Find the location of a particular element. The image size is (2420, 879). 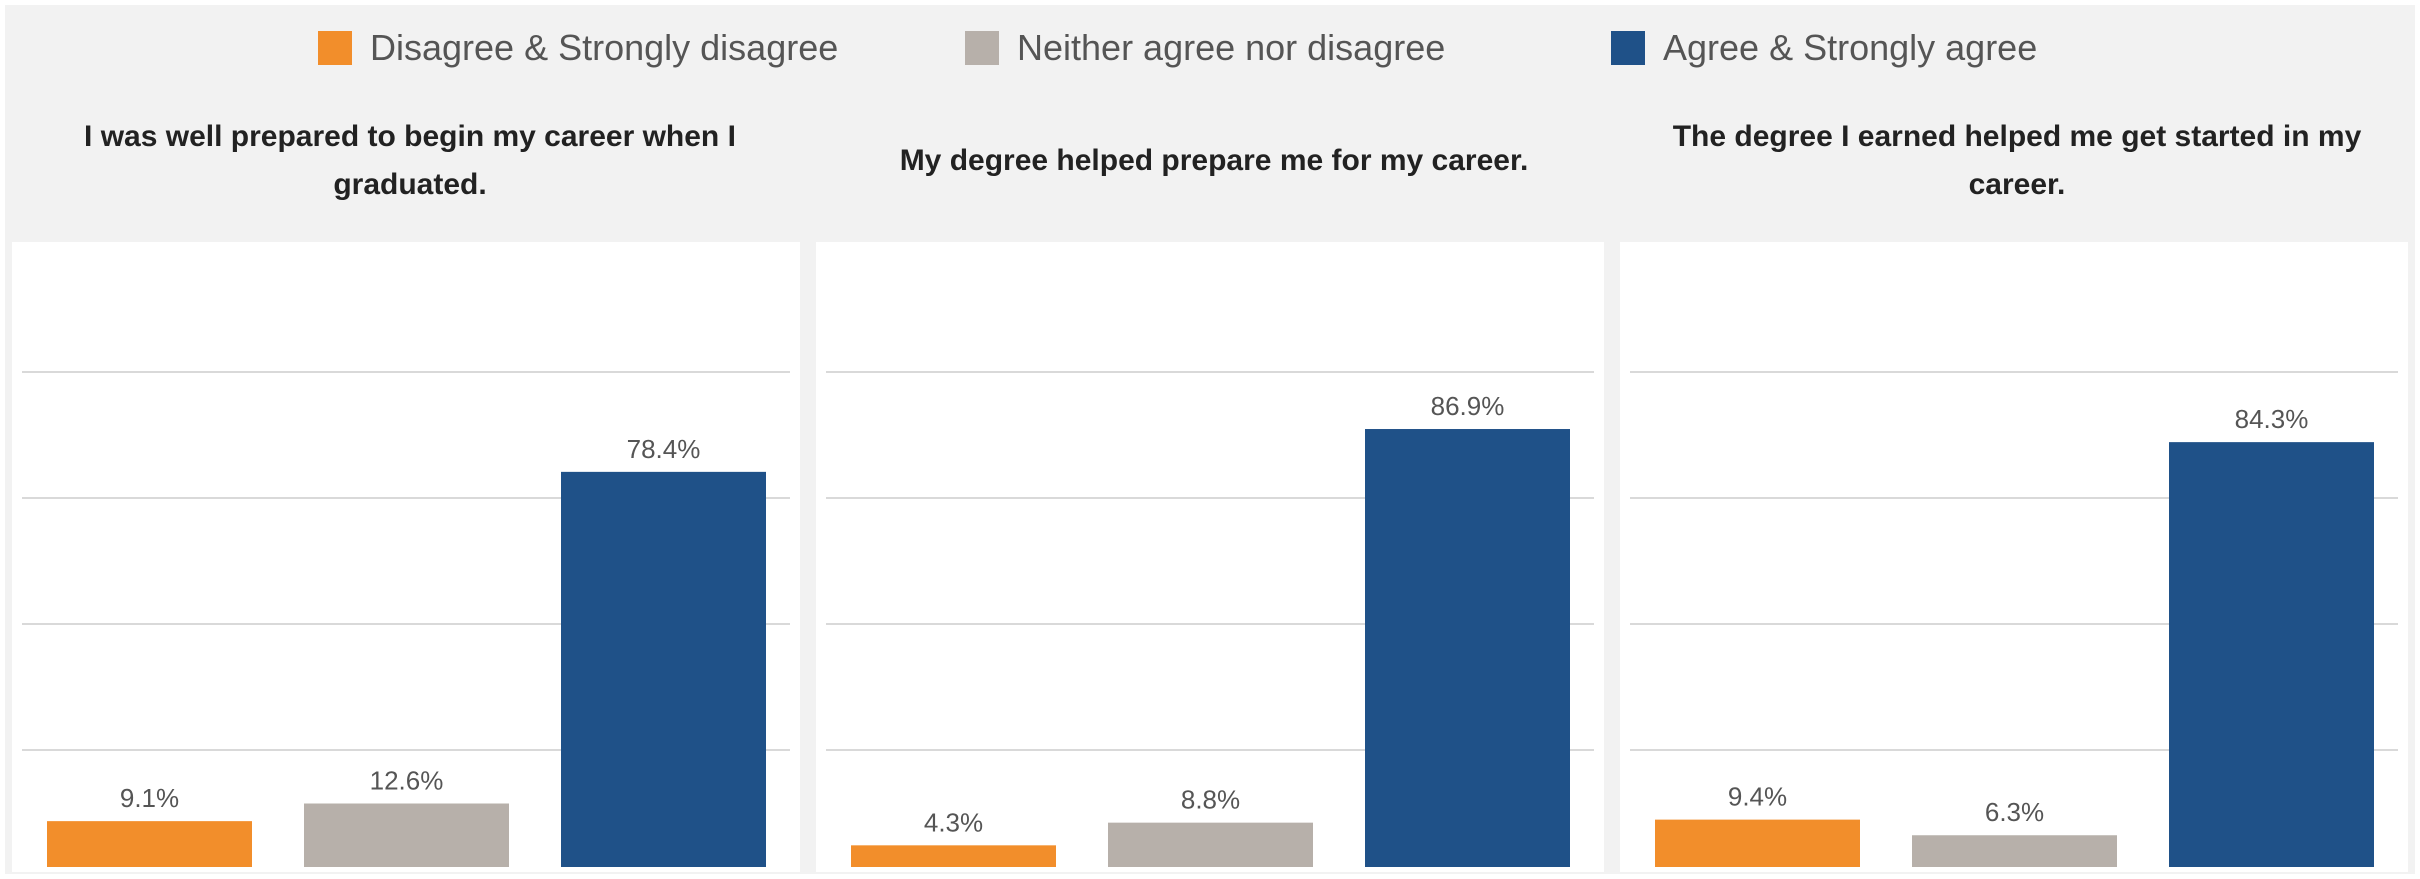

data-label-neither: 8.8% is located at coordinates (1210, 800).